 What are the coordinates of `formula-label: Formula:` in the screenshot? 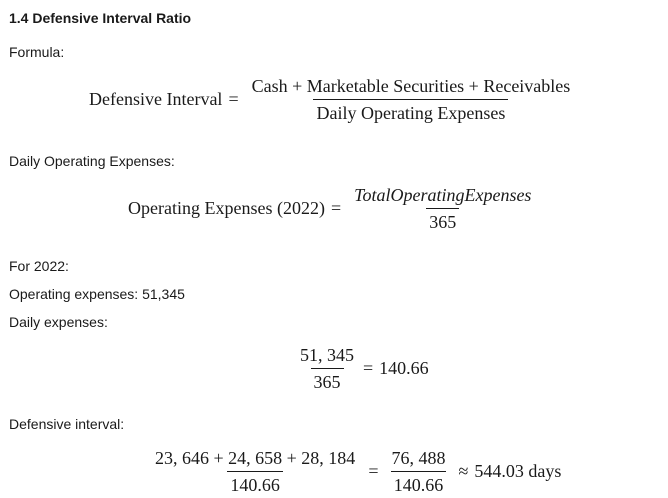 It's located at (37, 52).